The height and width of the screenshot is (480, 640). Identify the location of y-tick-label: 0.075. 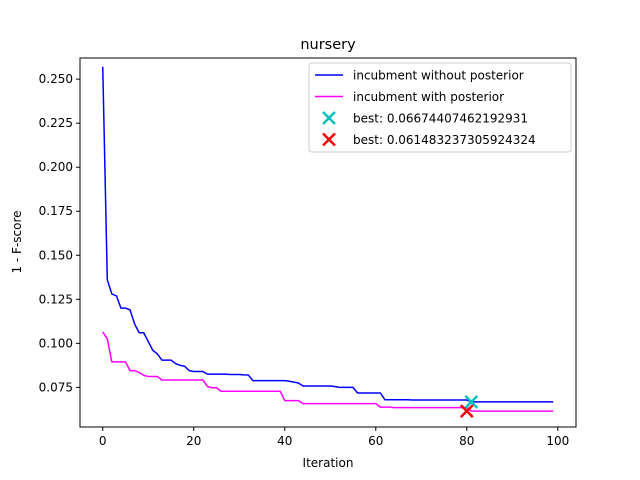
(56, 387).